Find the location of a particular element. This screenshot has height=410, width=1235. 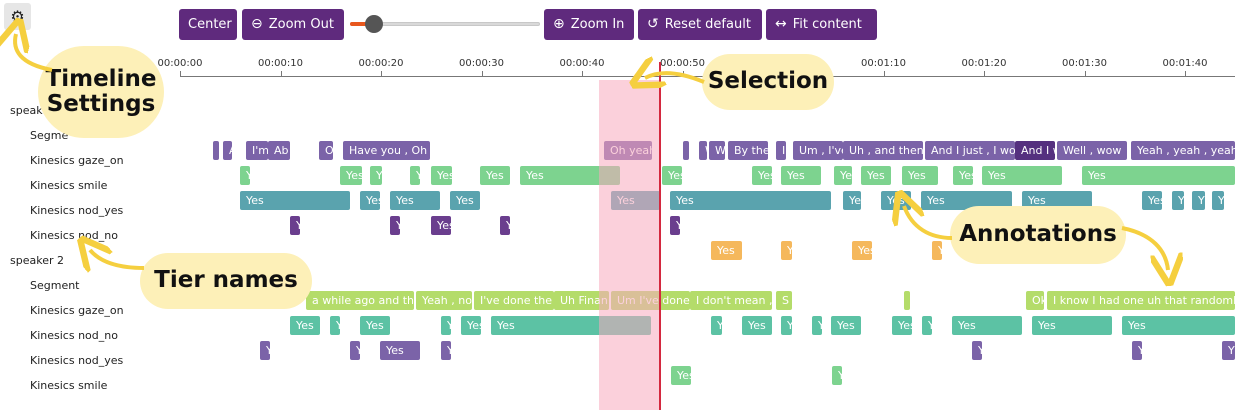

annotation: Ok is located at coordinates (1035, 300).